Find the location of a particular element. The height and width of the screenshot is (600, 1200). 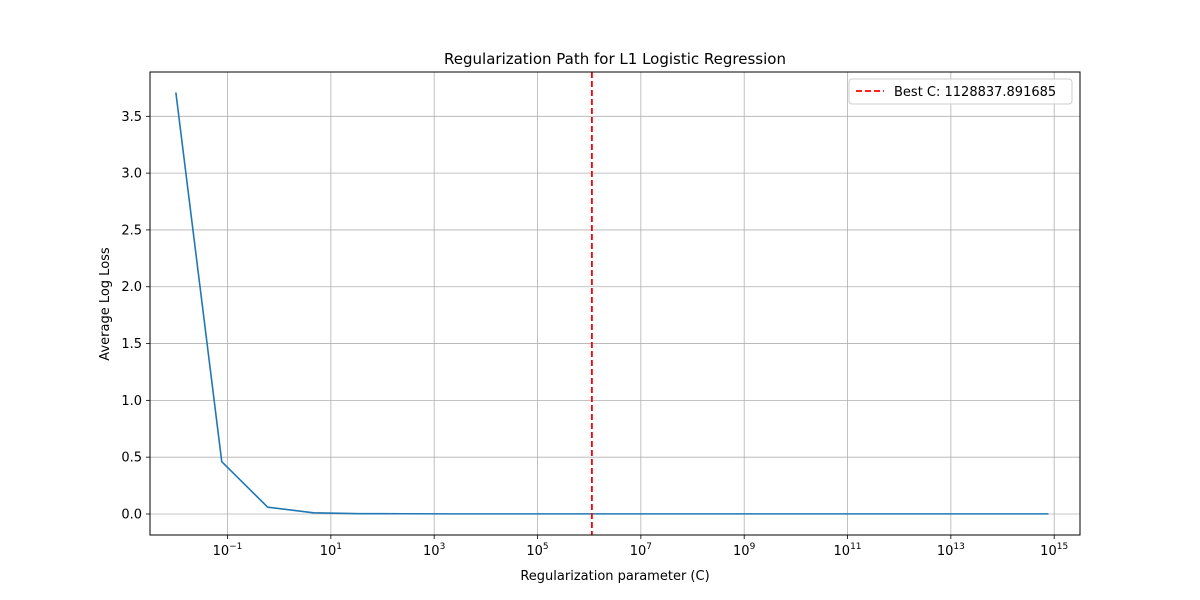

x-tick-exponent: 7 is located at coordinates (649, 547).